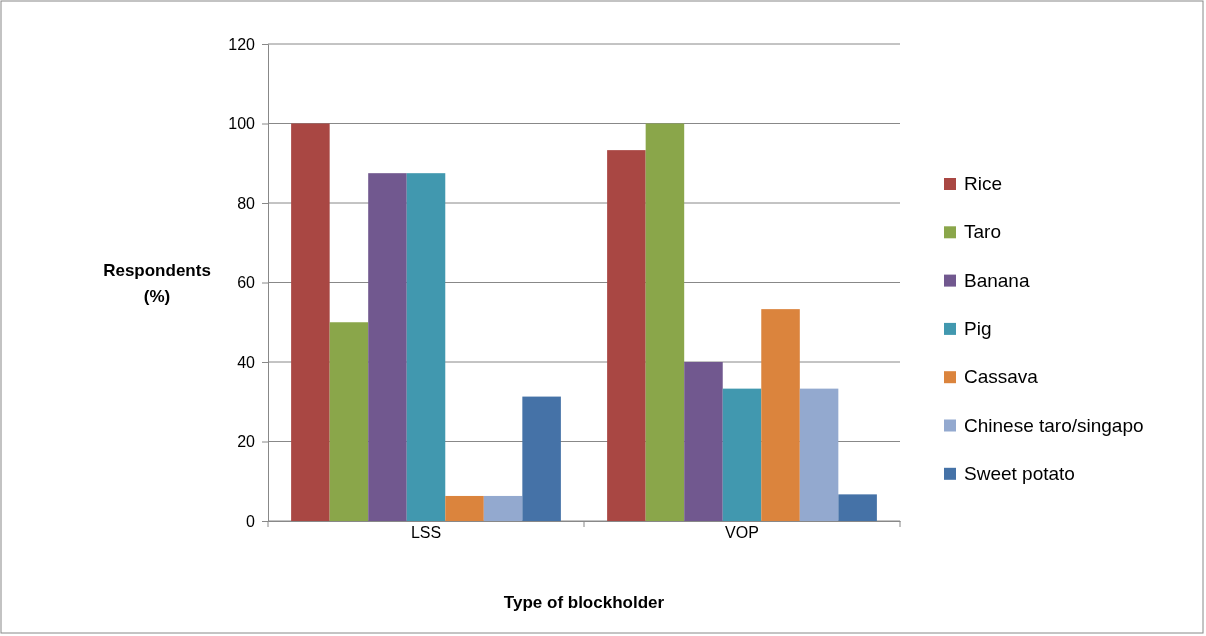 The height and width of the screenshot is (636, 1206). What do you see at coordinates (1019, 473) in the screenshot?
I see `legend-label: Sweet potato` at bounding box center [1019, 473].